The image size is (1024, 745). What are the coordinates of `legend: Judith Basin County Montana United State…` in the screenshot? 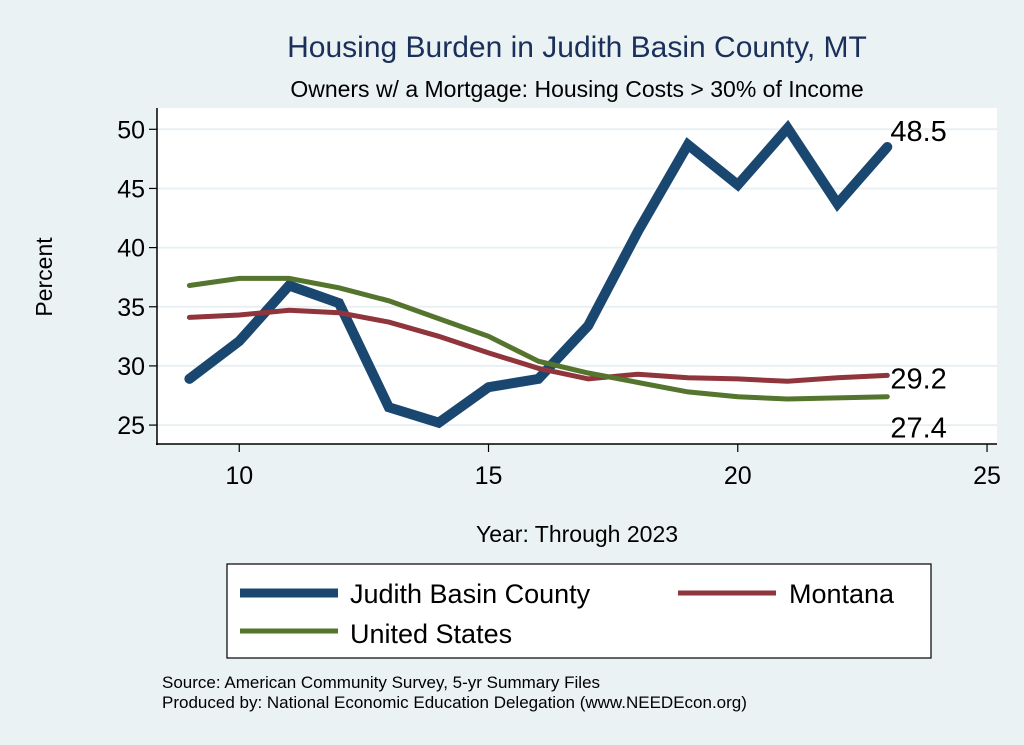 It's located at (579, 611).